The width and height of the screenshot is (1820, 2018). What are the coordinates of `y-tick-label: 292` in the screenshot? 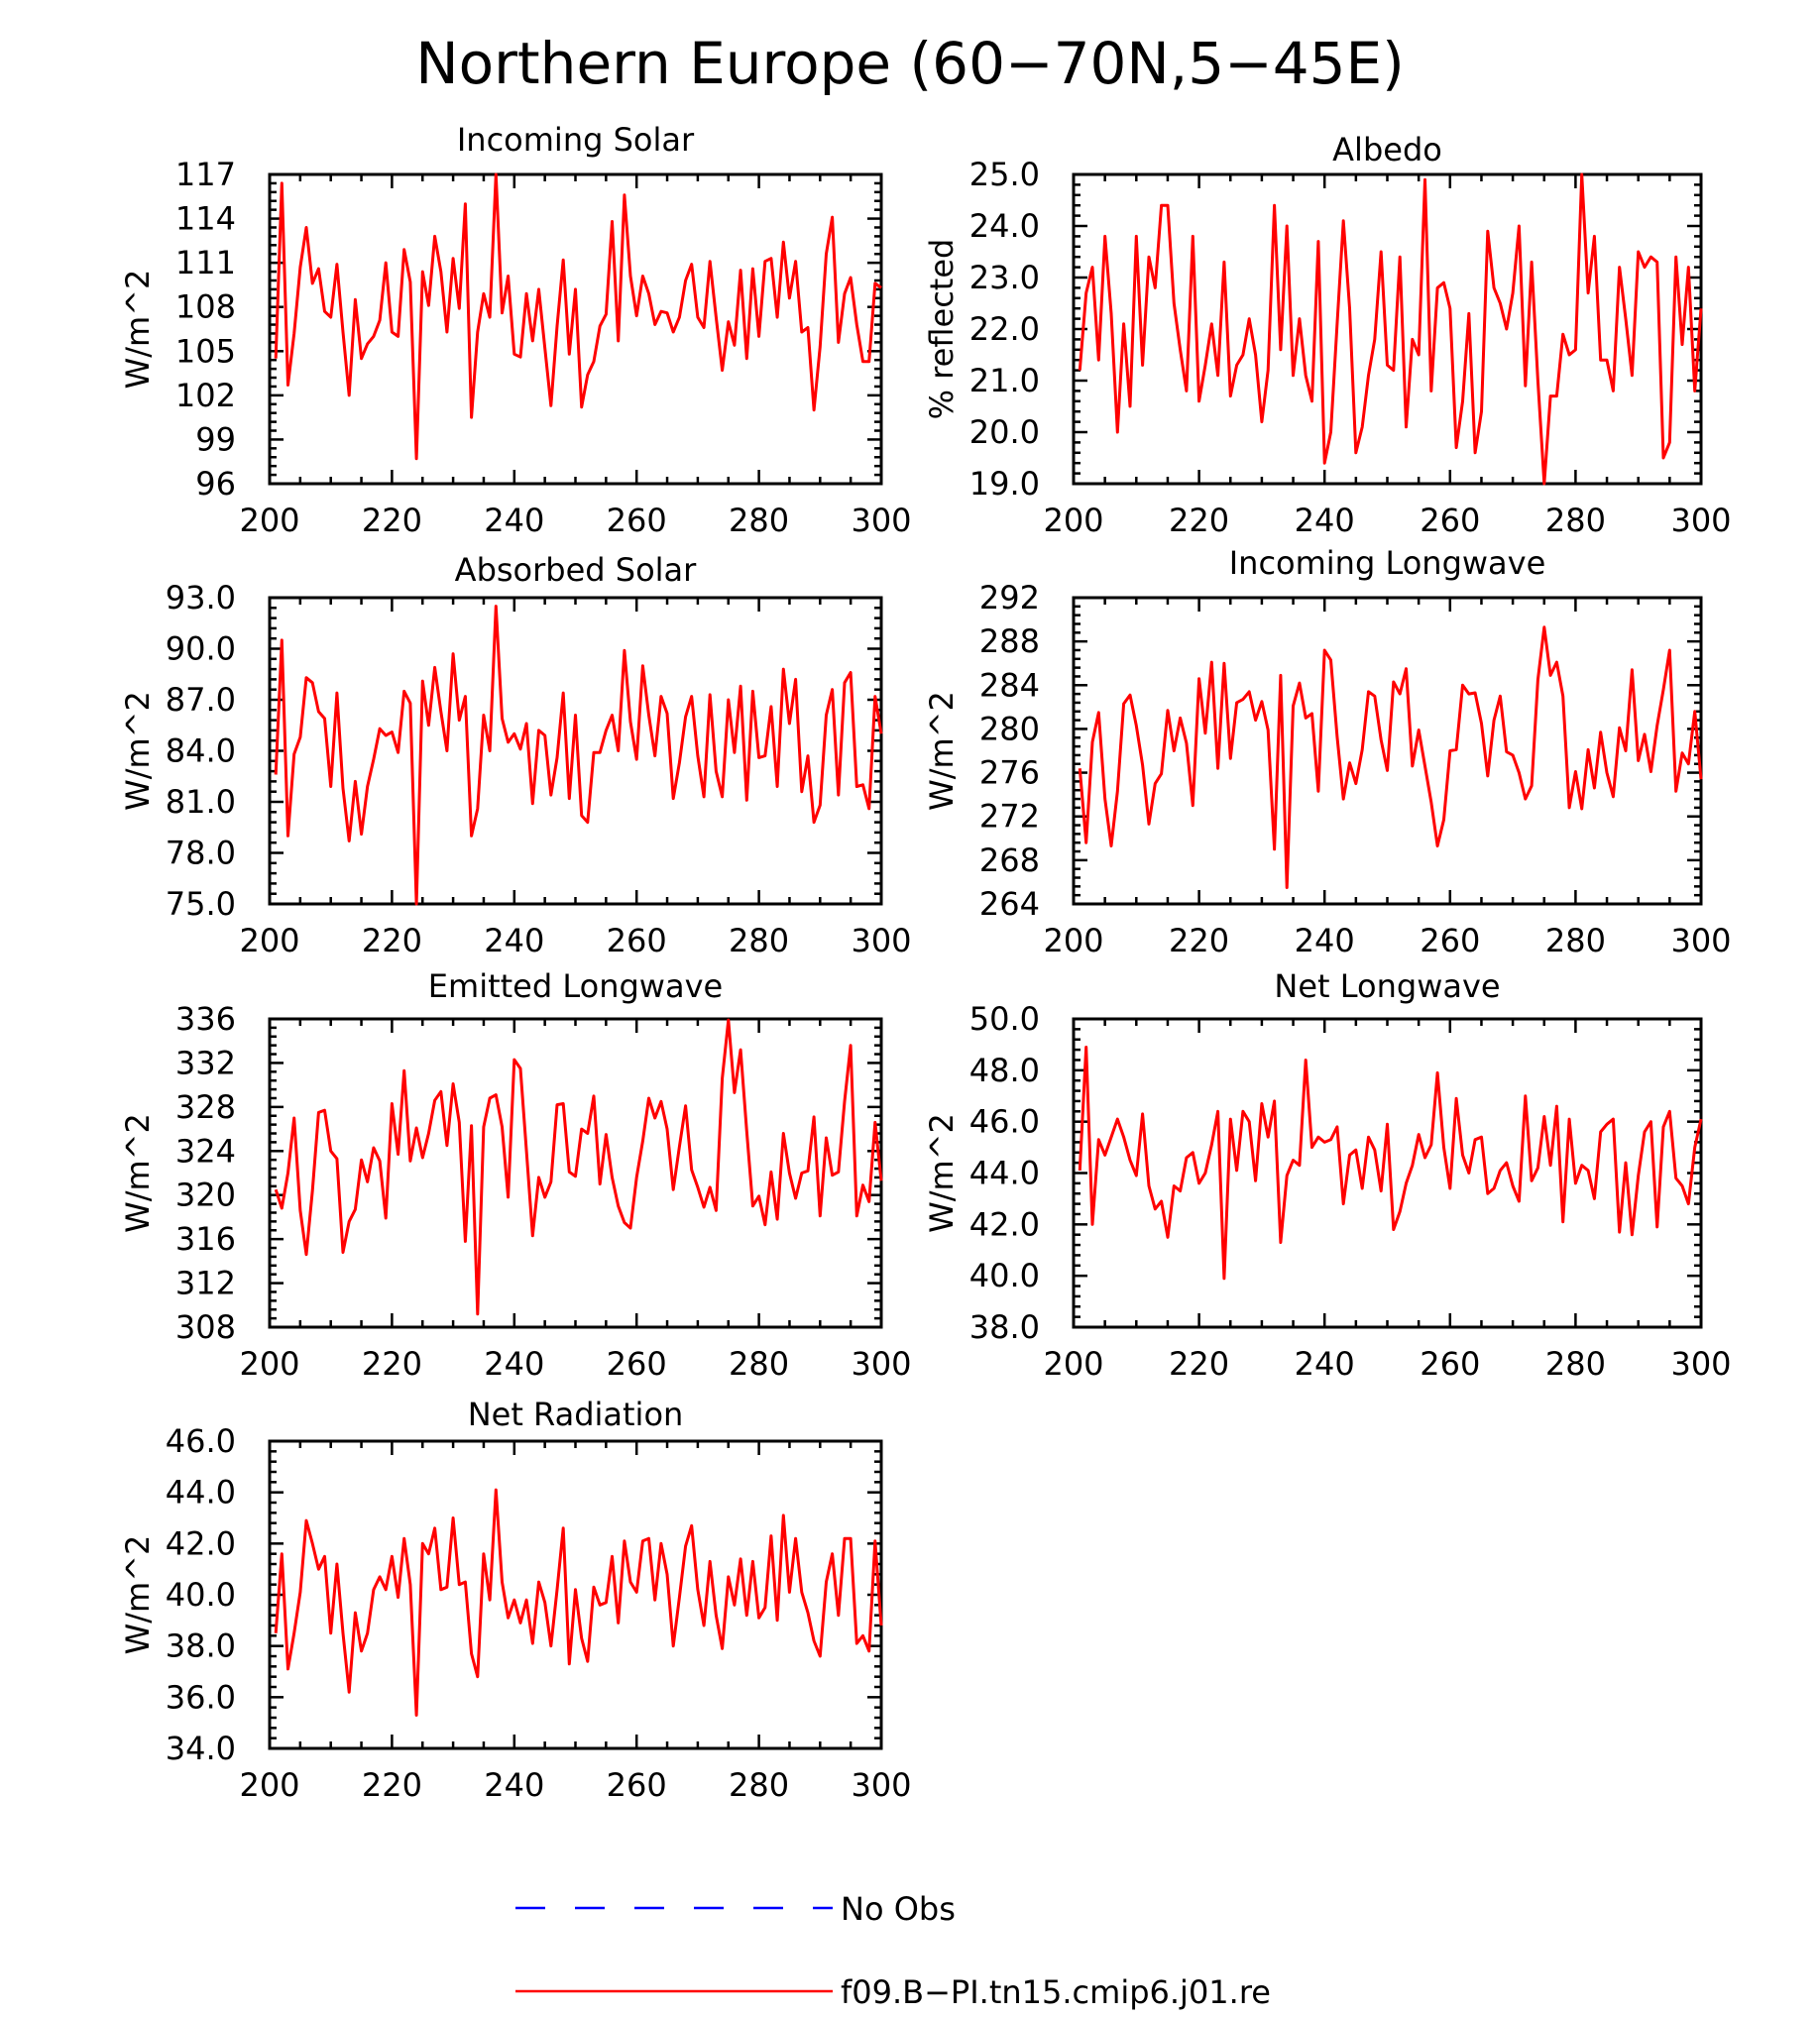 It's located at (1009, 598).